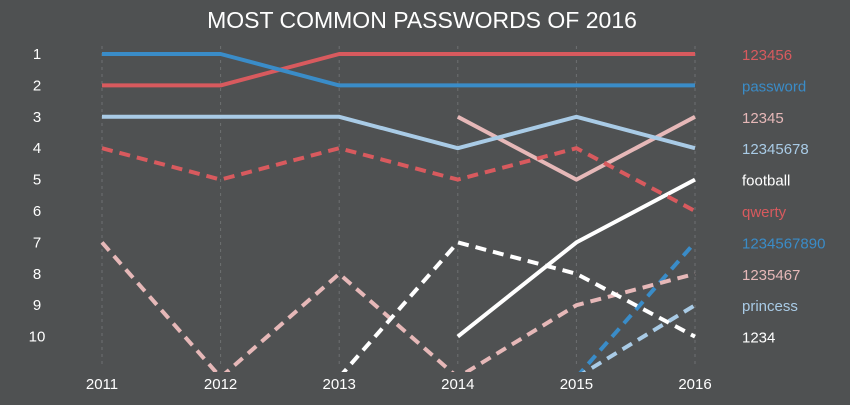 Image resolution: width=850 pixels, height=405 pixels. Describe the element at coordinates (775, 149) in the screenshot. I see `legend-entry: 12345678` at that location.